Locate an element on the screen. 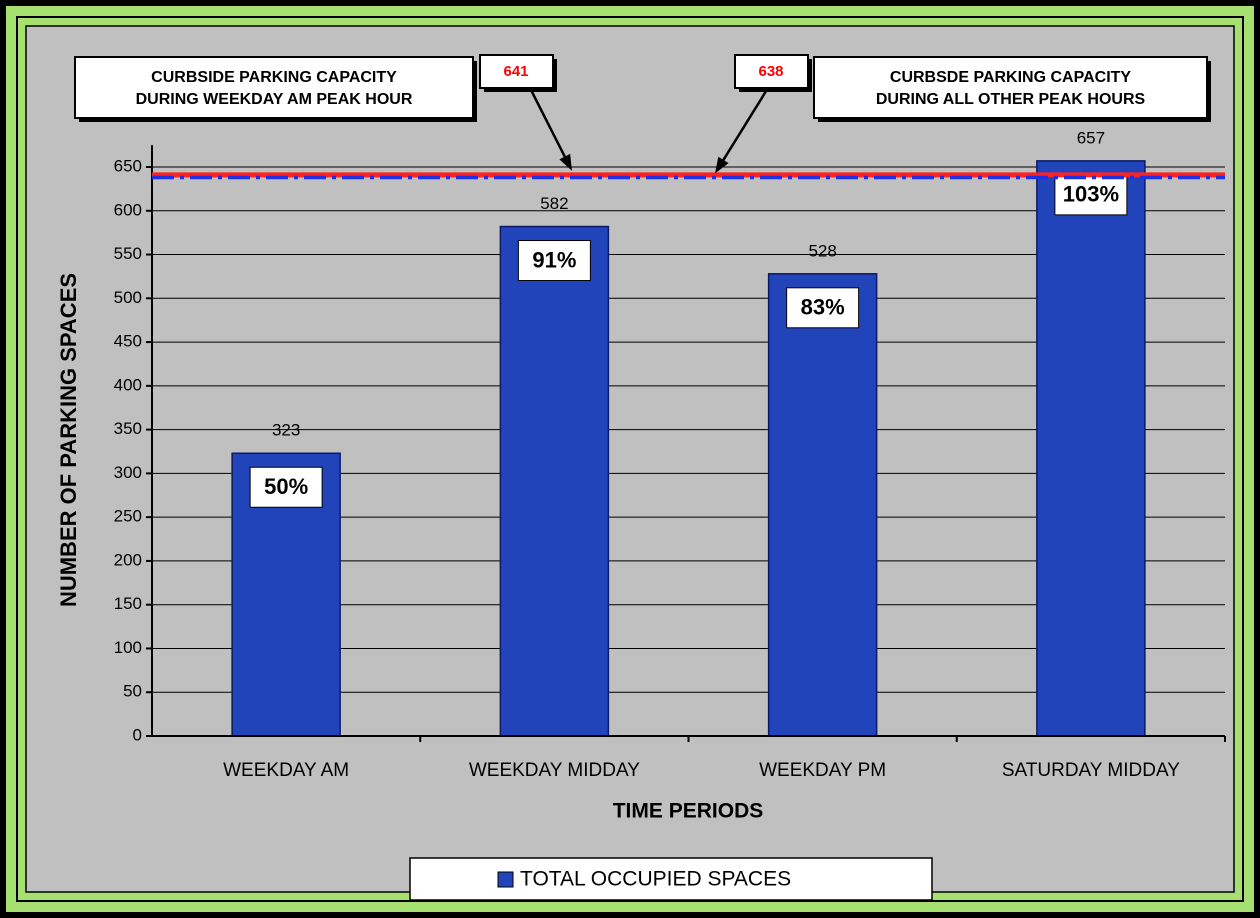 The image size is (1260, 918). x-tick-label: WEEKDAY AM is located at coordinates (286, 770).